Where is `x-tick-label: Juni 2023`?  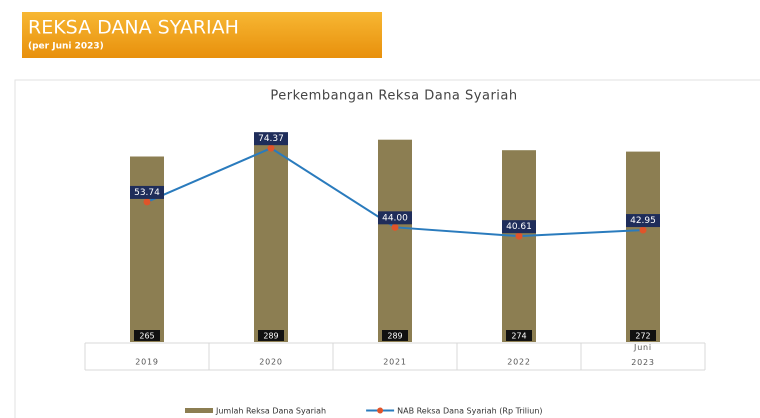 x-tick-label: Juni 2023 is located at coordinates (643, 355).